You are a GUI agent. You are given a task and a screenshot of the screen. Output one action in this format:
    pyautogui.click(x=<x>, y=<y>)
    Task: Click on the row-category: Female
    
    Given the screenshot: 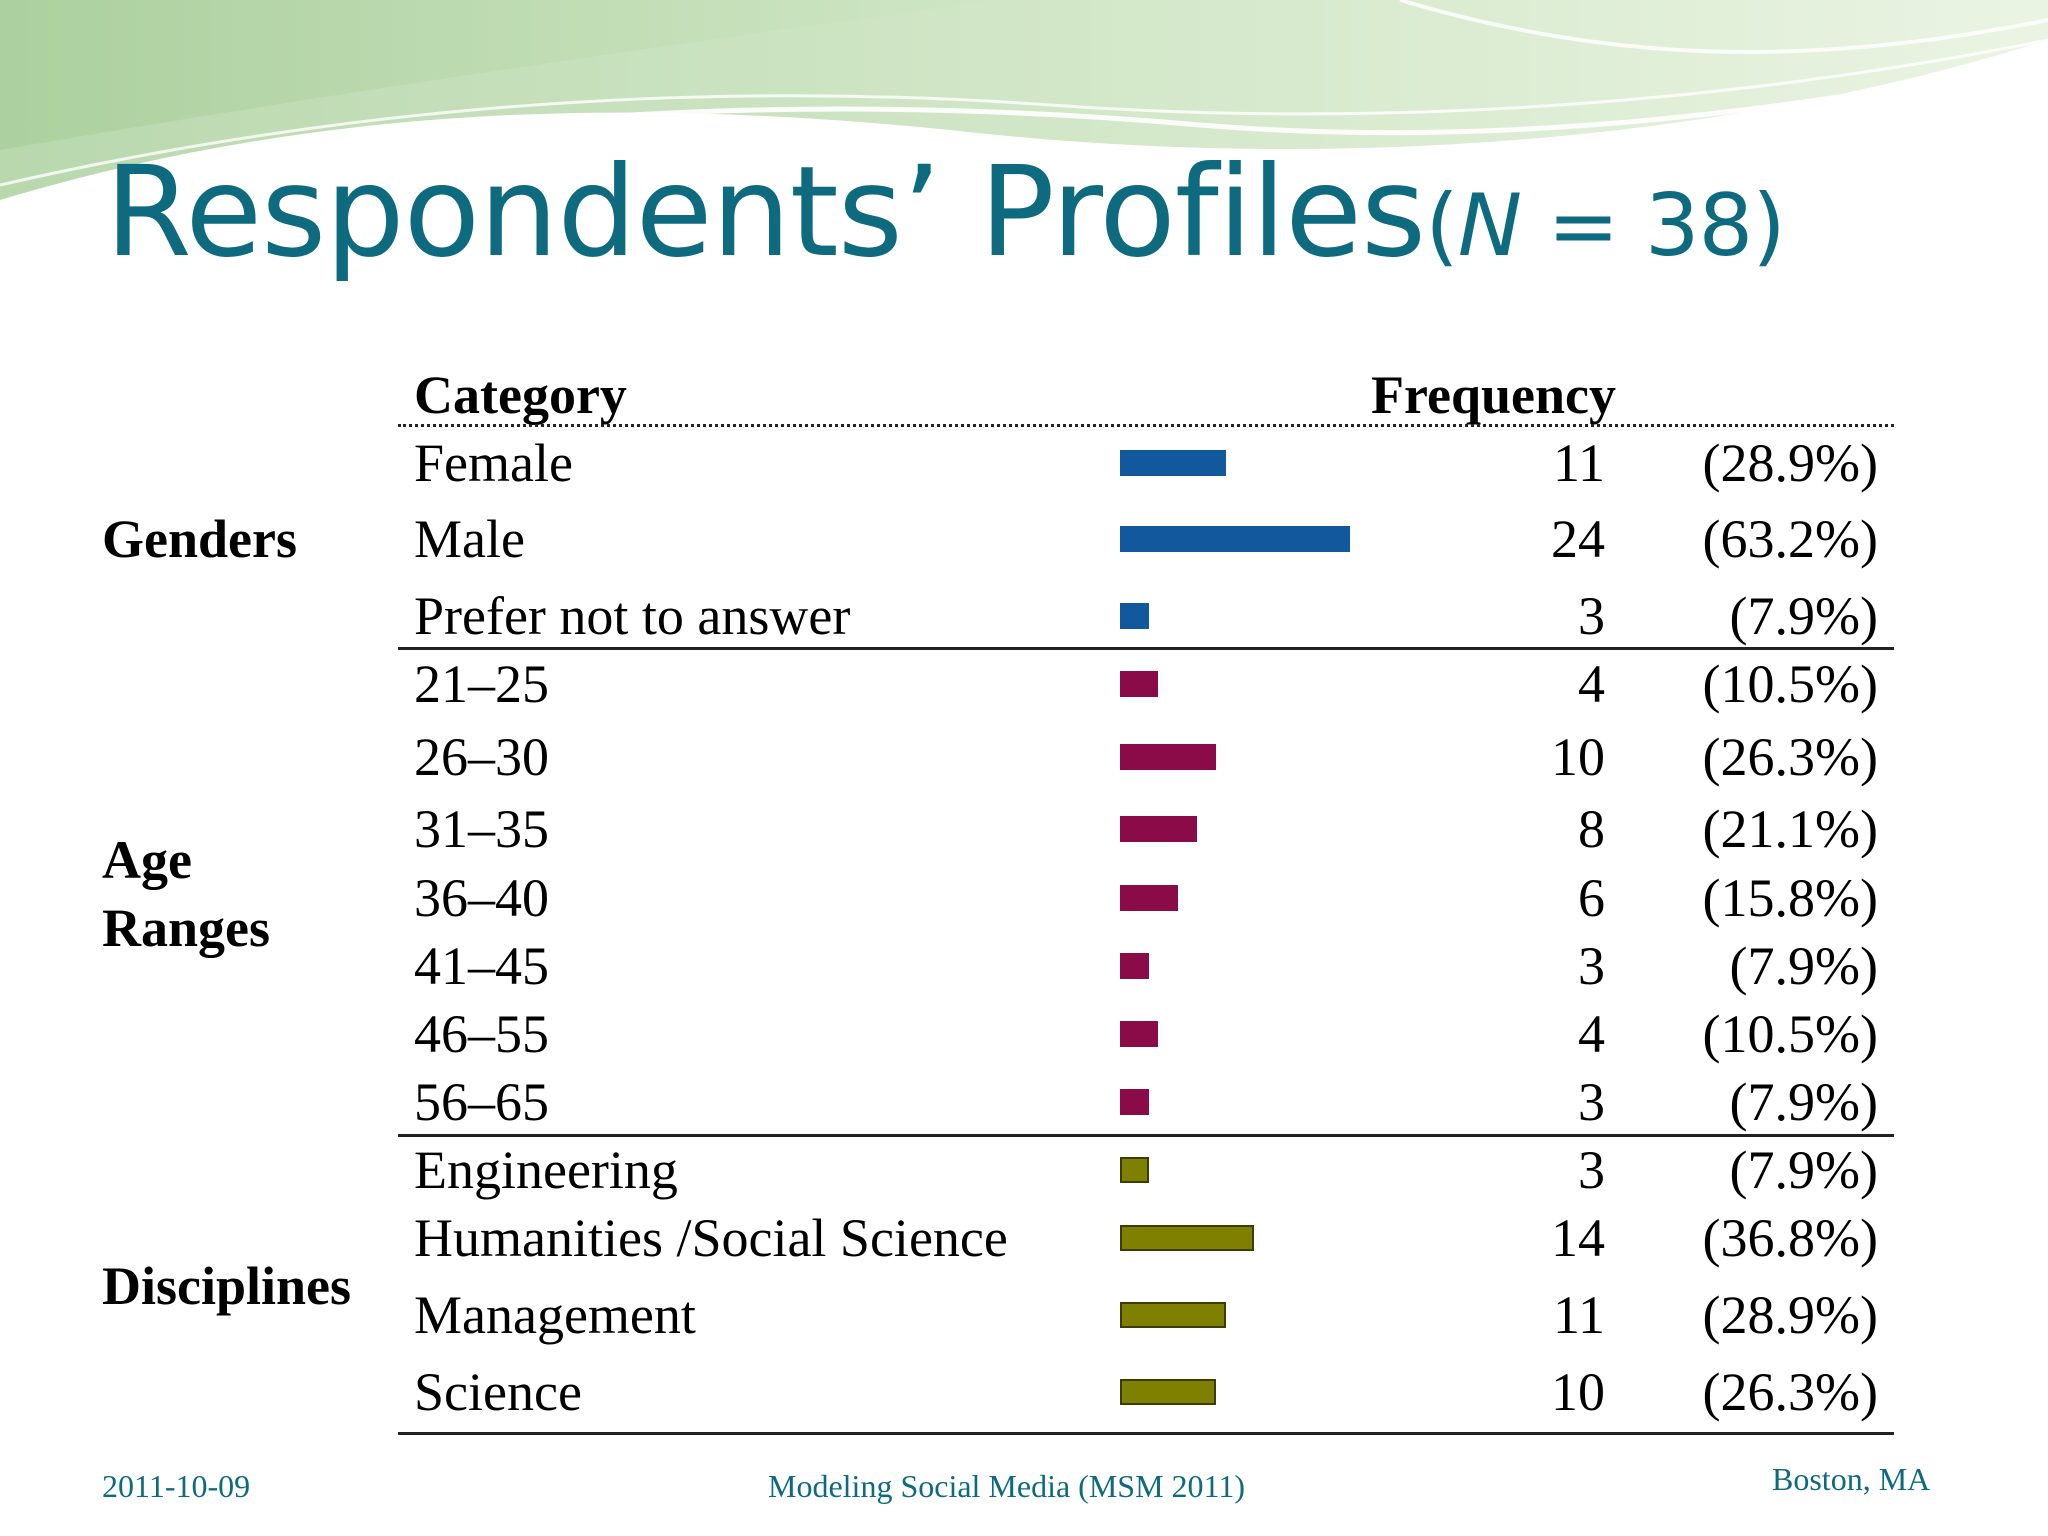 What is the action you would take?
    pyautogui.click(x=493, y=463)
    